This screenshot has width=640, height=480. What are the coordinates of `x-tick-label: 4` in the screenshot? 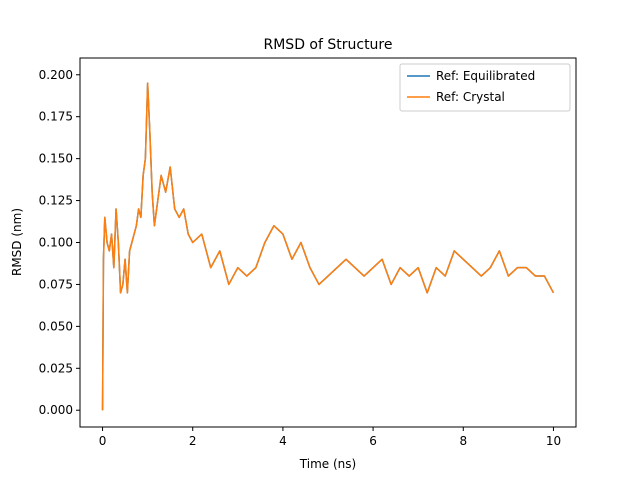 It's located at (283, 441).